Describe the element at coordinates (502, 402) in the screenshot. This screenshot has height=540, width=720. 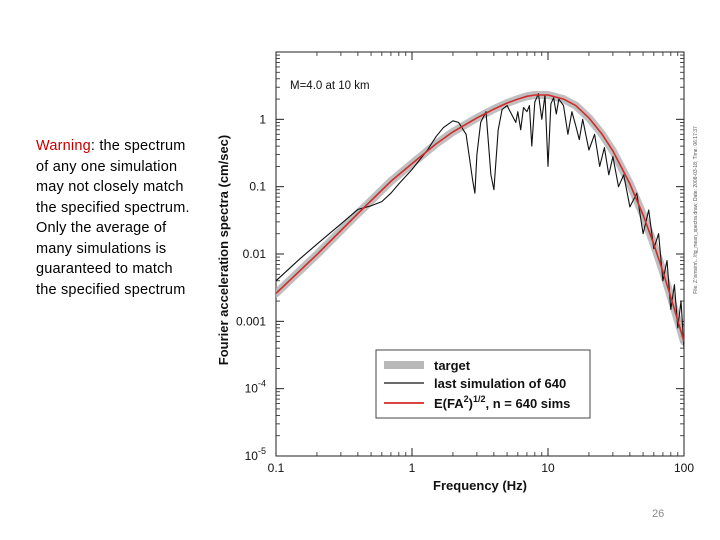
I see `legend-label-avg: E(FA2)1/2, n = 640 sims` at that location.